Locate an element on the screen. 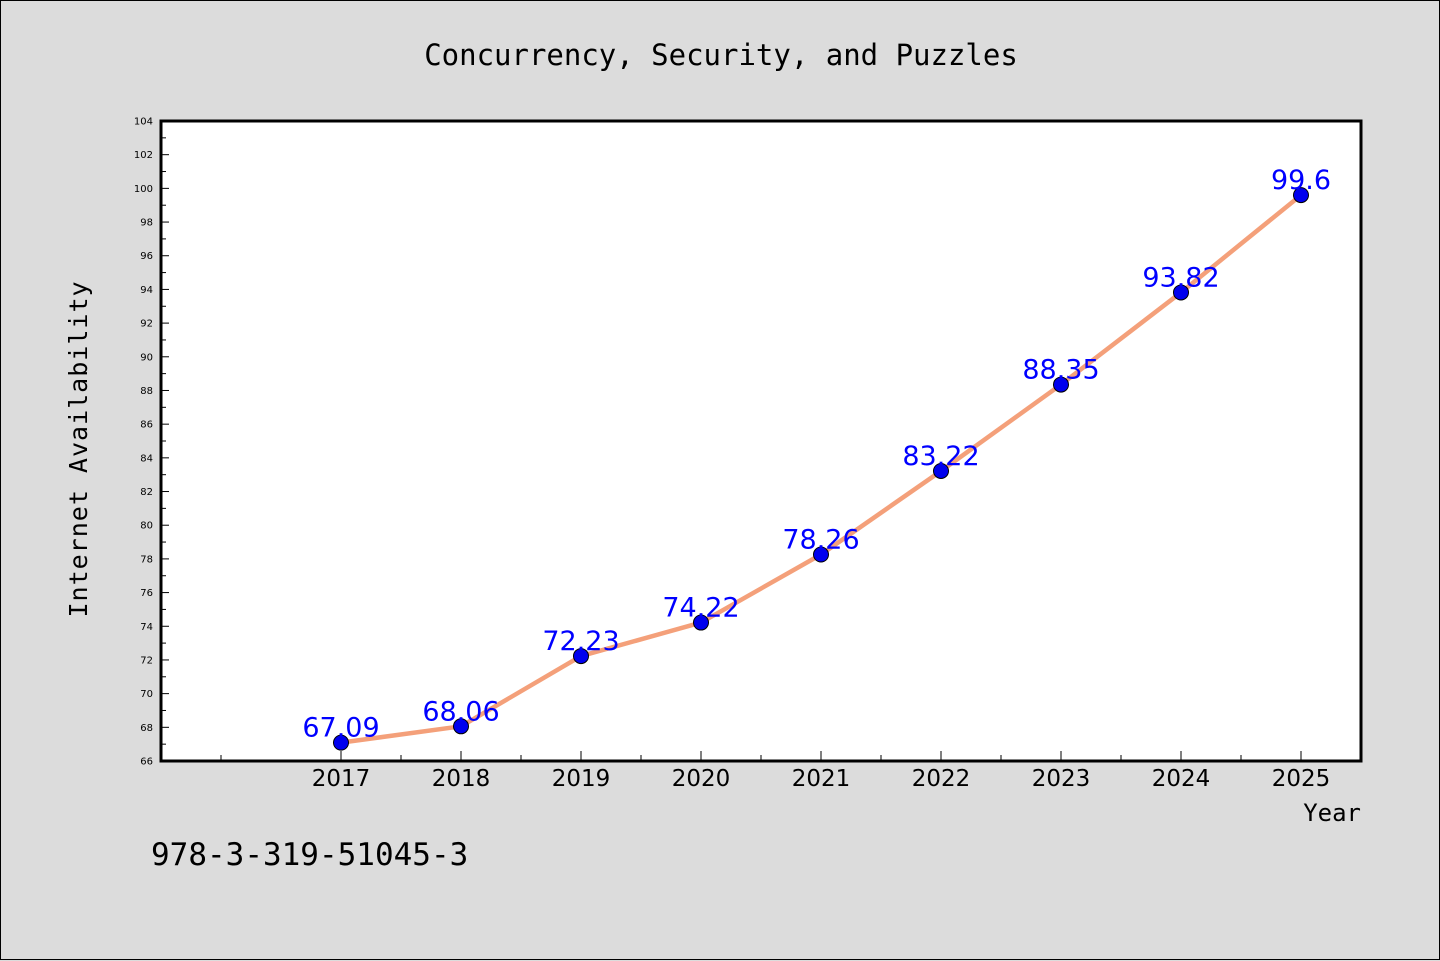  chart-title: Concurrency, Security, and Puzzles is located at coordinates (721, 55).